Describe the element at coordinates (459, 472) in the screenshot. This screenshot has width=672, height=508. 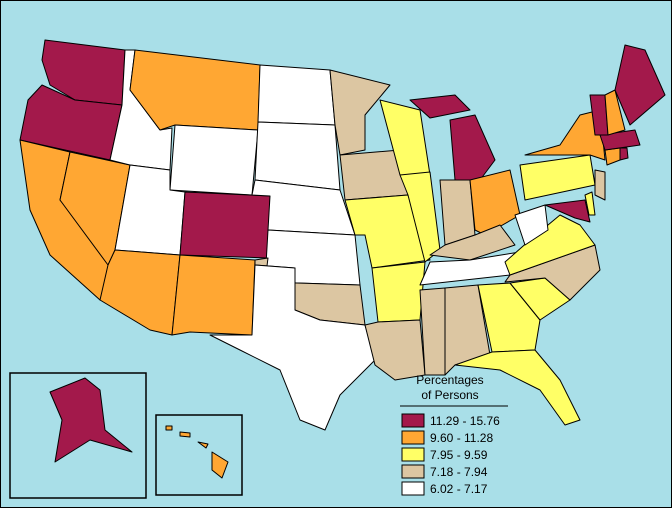
I see `legend-label: 7.18 - 7.94` at that location.